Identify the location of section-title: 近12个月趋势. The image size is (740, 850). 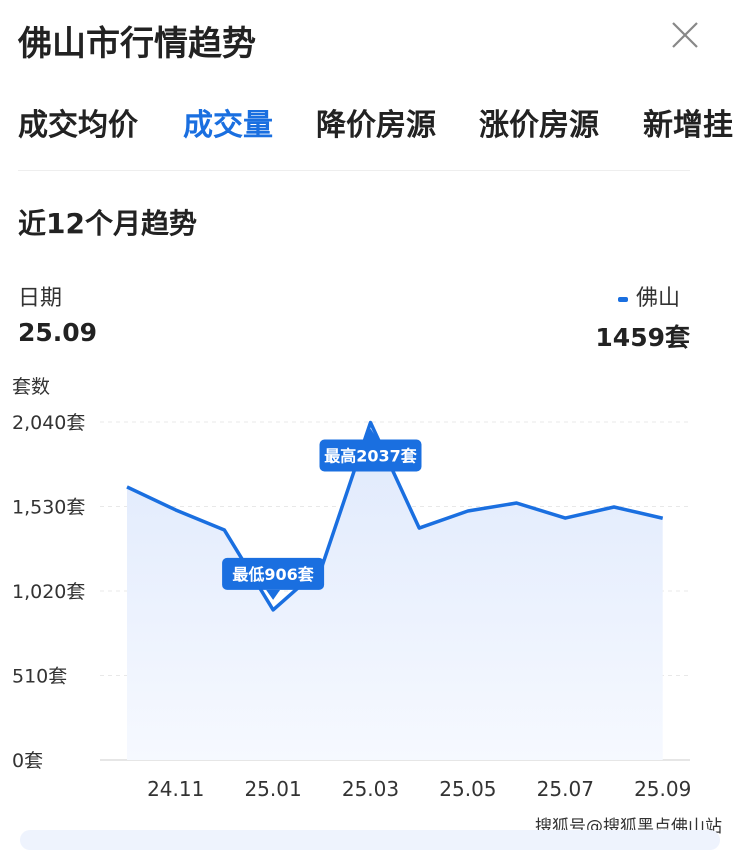
(107, 222).